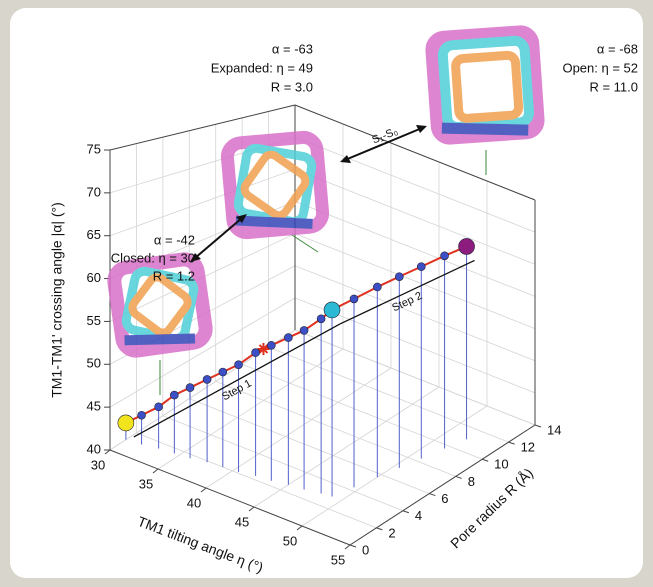  I want to click on y-tick-label: 6, so click(444, 498).